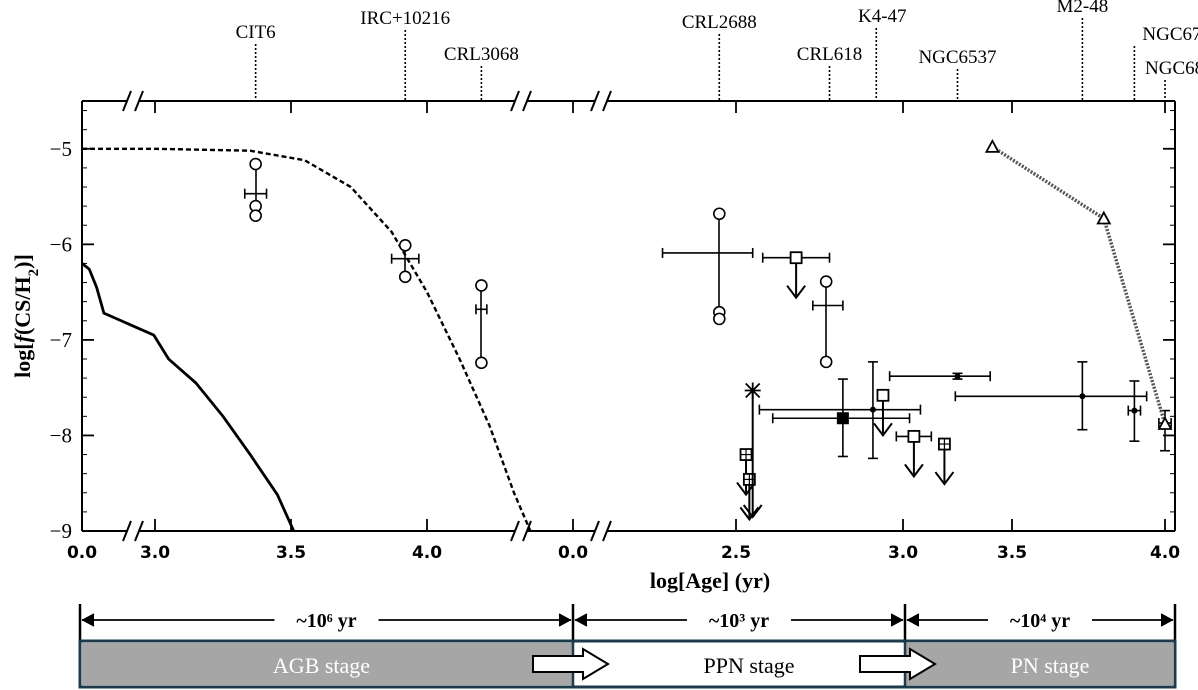 The width and height of the screenshot is (1198, 690). Describe the element at coordinates (897, 620) in the screenshot. I see `timescale-ppn-head-right` at that location.